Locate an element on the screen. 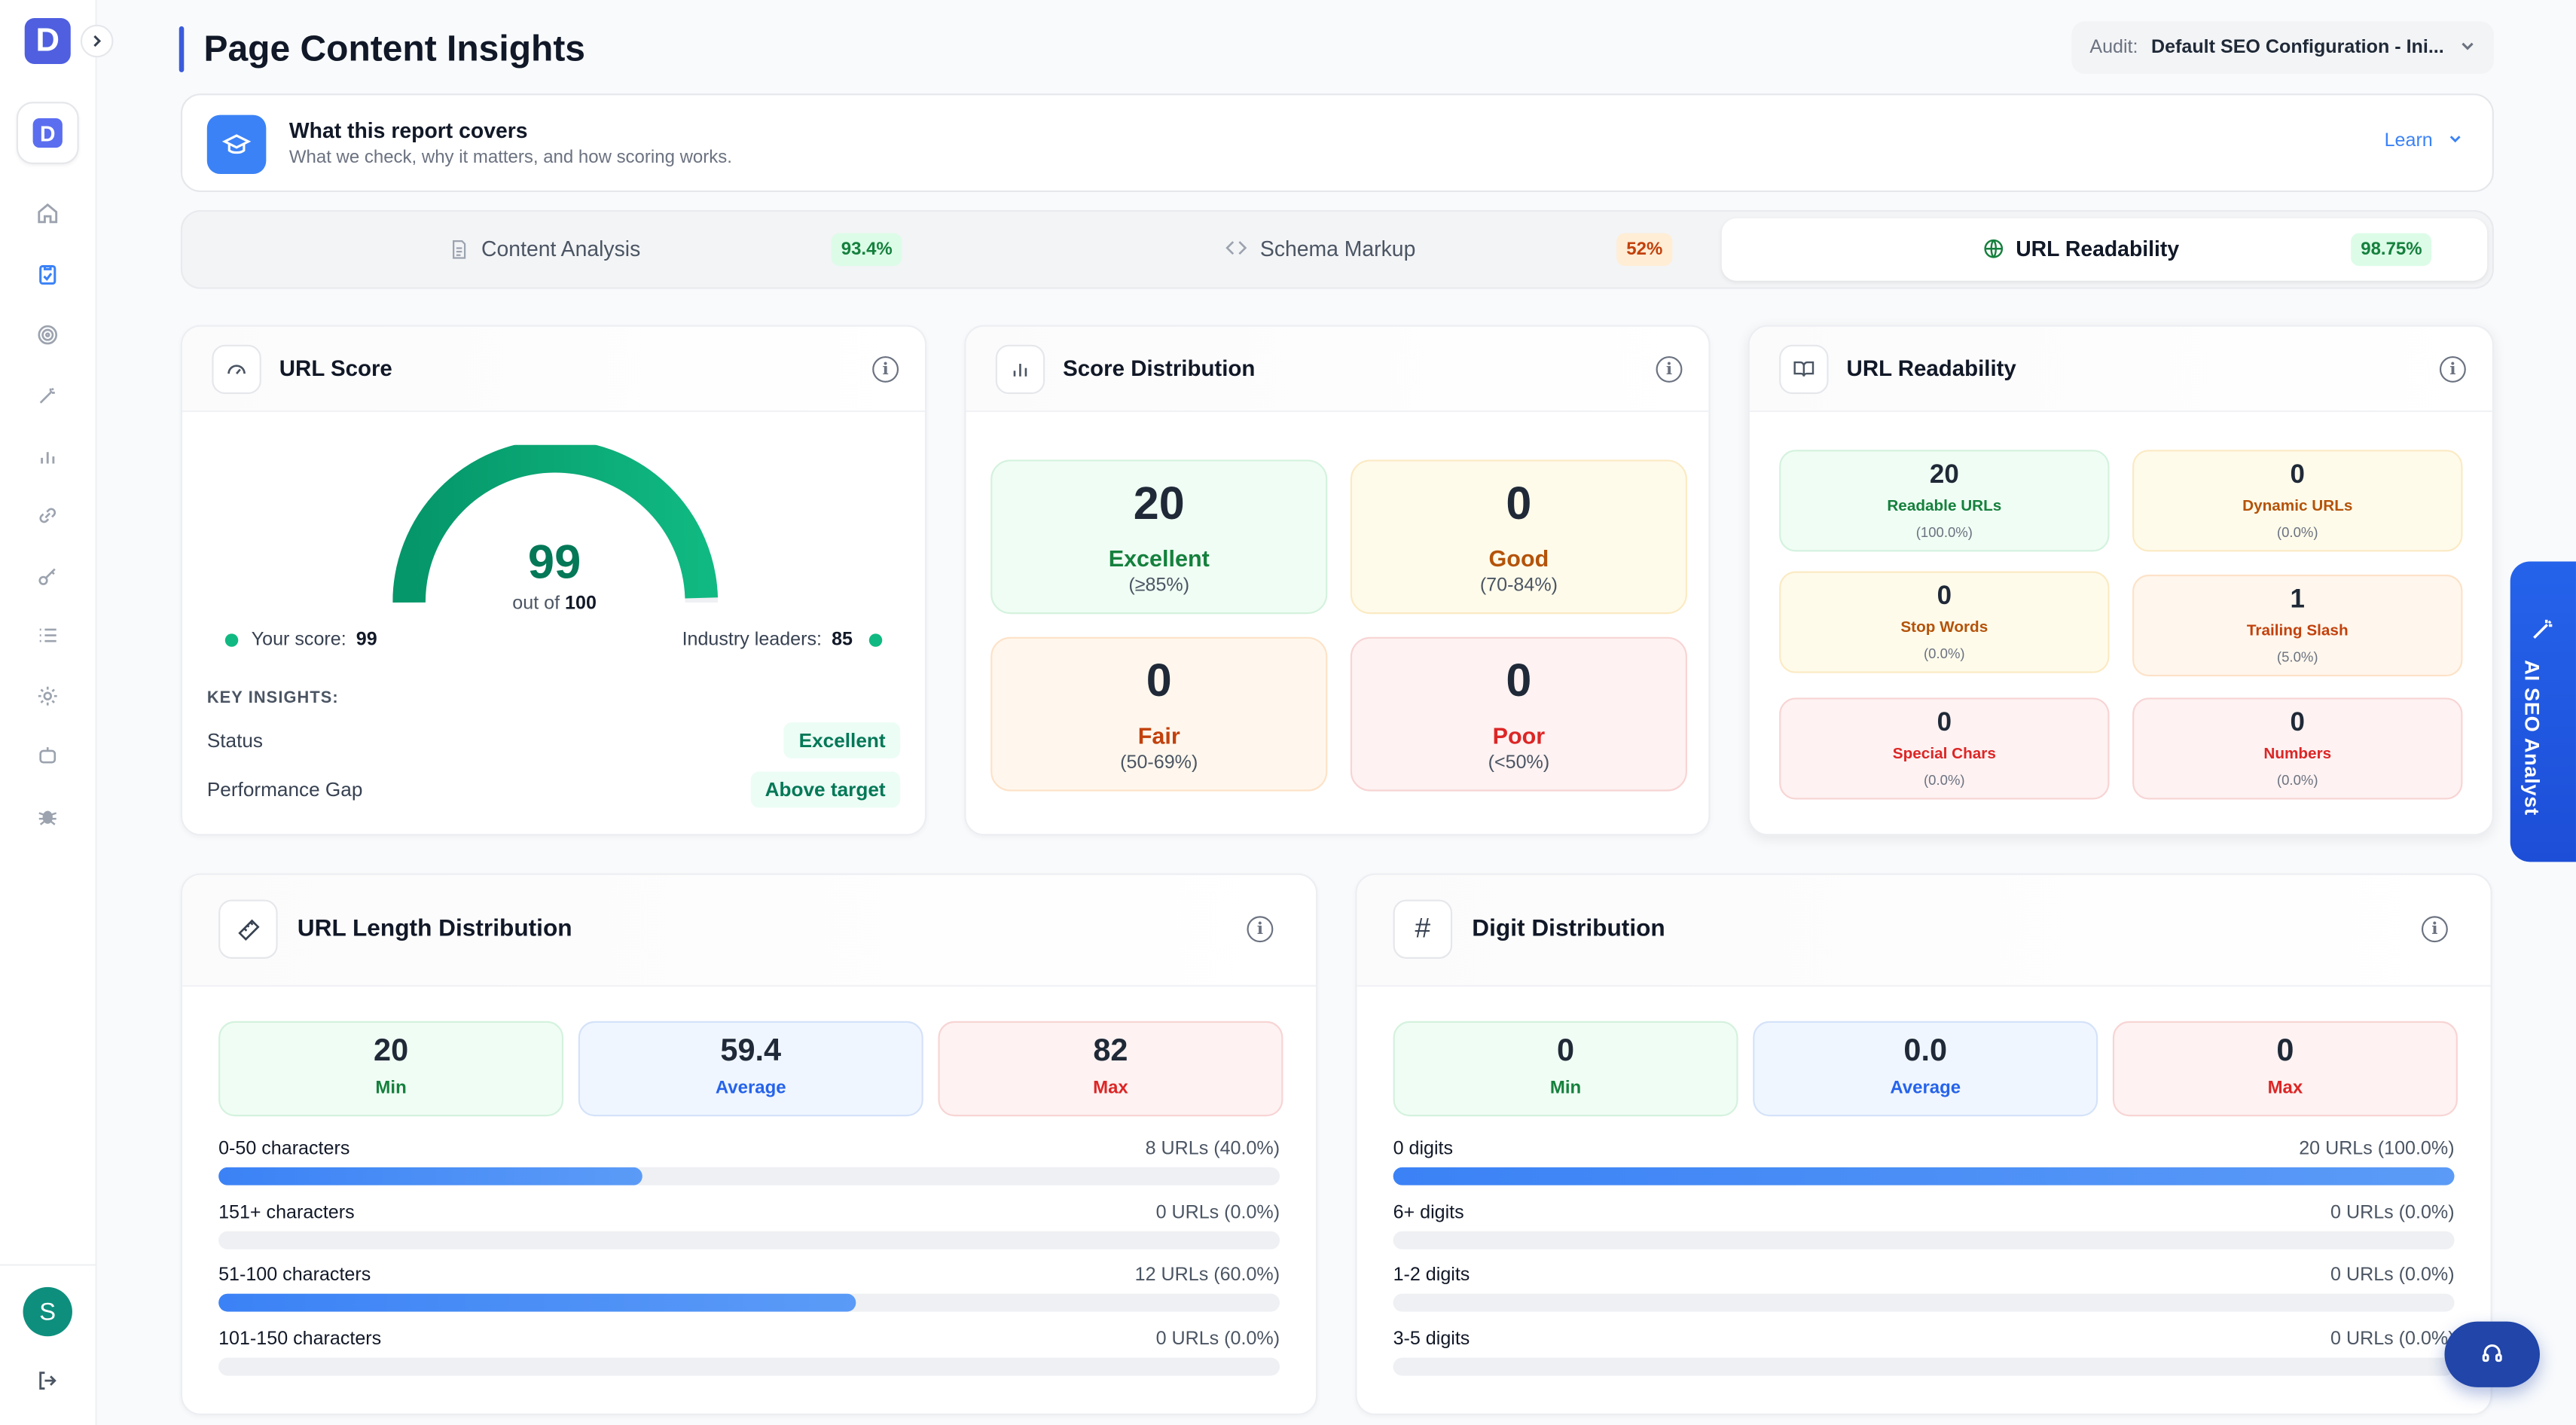 Image resolution: width=2576 pixels, height=1425 pixels. readability-label: Trailing Slash is located at coordinates (2298, 631).